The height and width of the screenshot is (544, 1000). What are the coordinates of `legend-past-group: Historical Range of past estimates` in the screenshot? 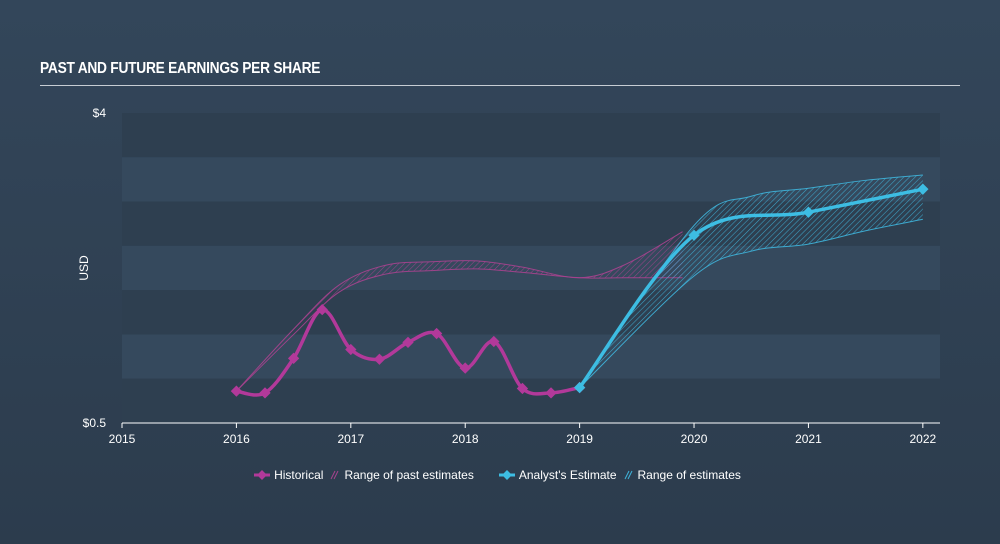 It's located at (366, 475).